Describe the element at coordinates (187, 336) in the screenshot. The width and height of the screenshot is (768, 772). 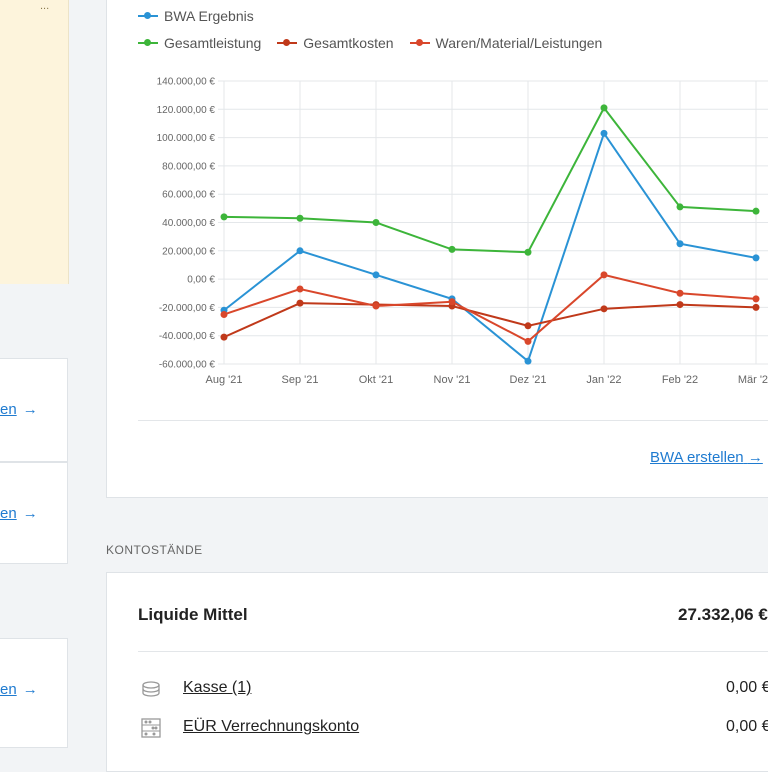
I see `y-tick-label: -40.000,00 €` at that location.